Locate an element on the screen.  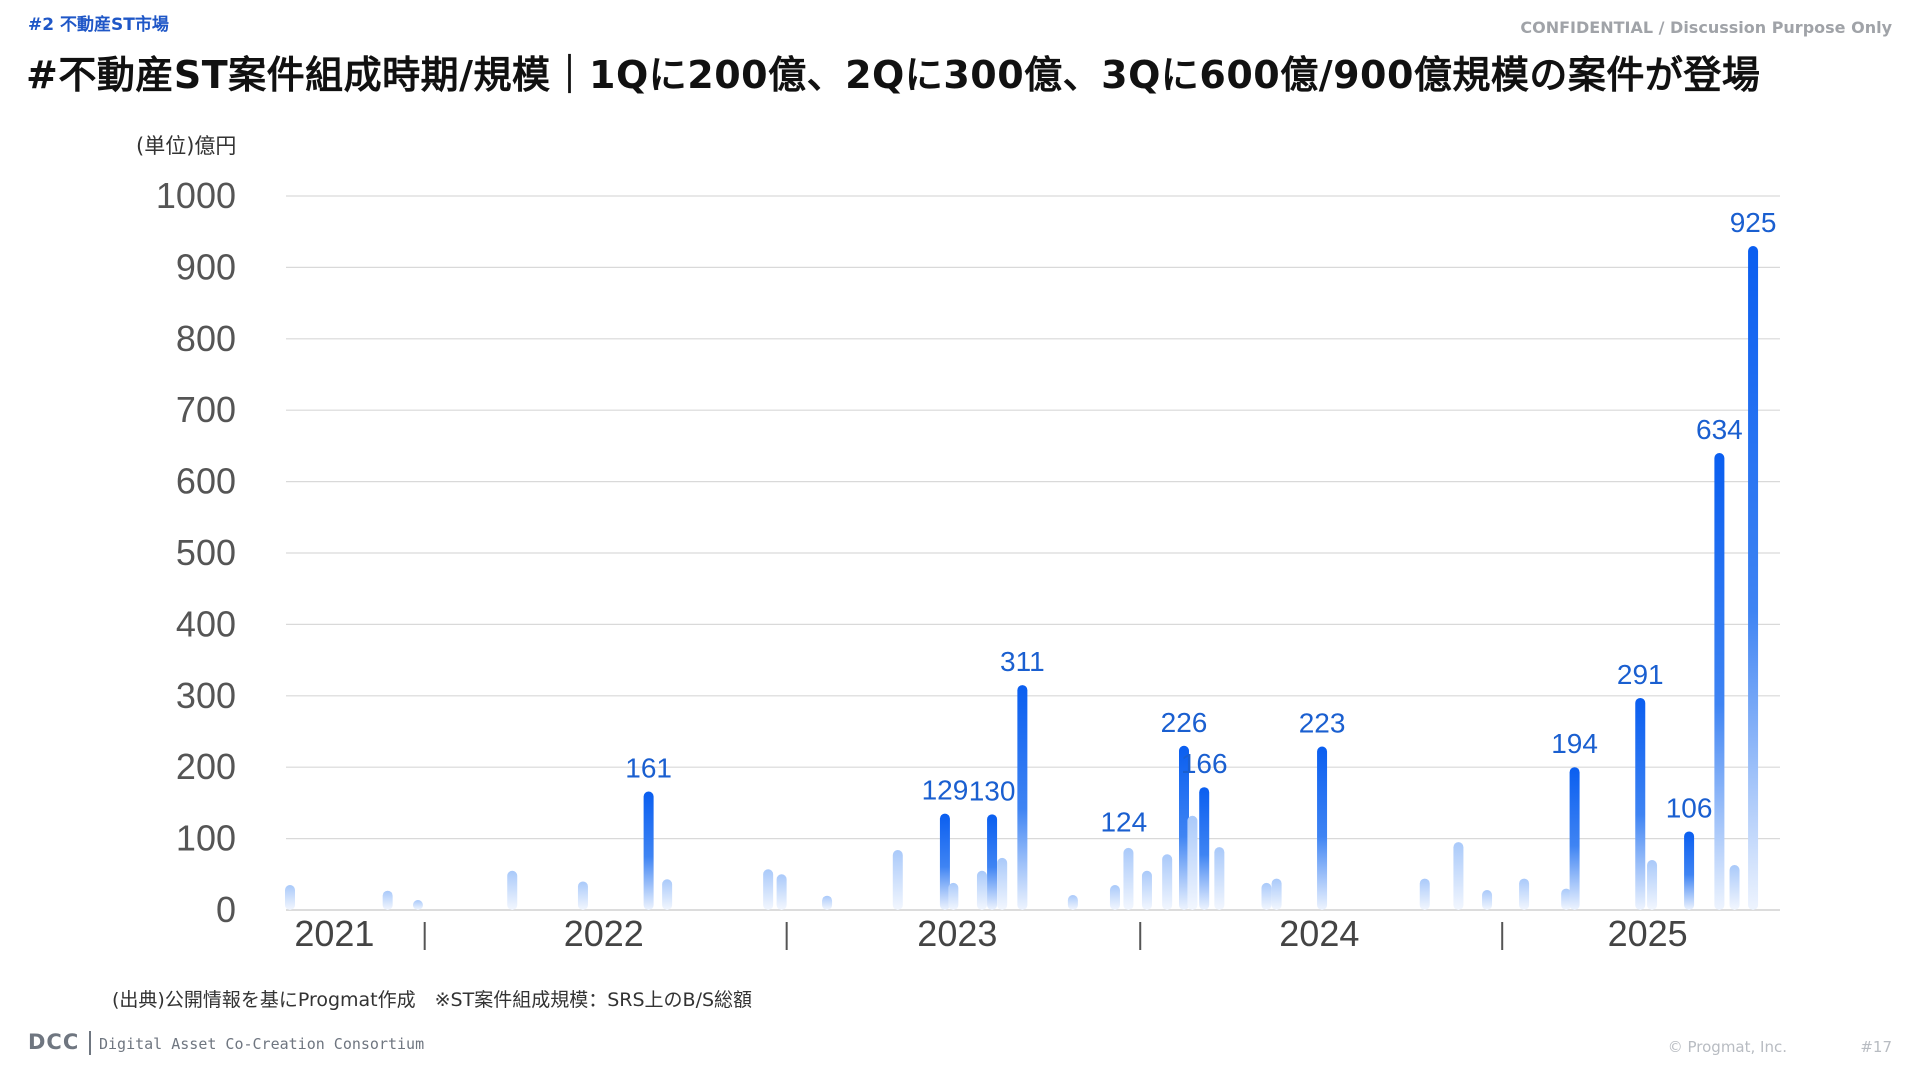
year-label: 2022 is located at coordinates (604, 933).